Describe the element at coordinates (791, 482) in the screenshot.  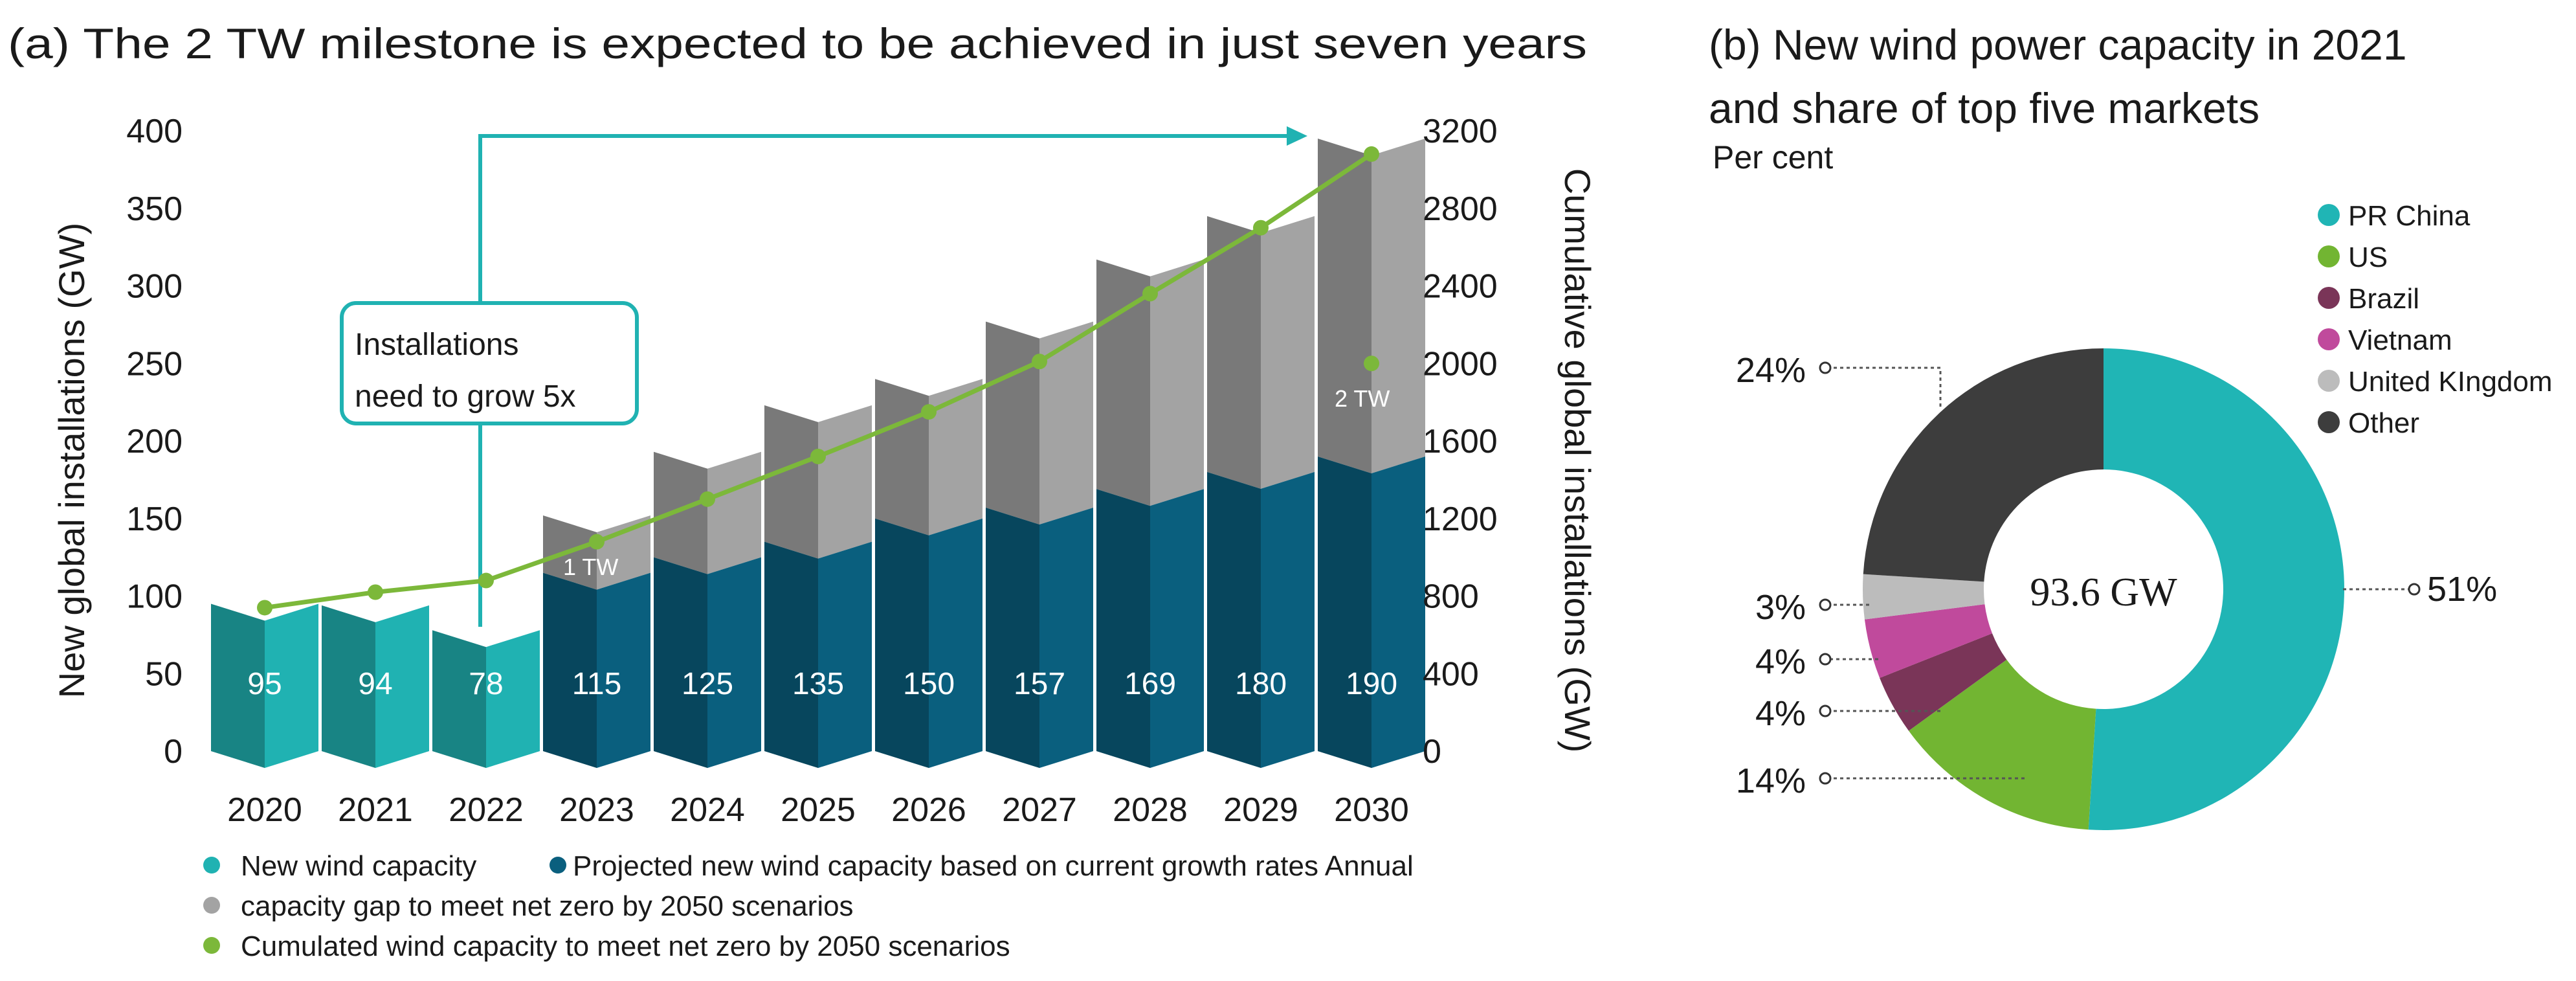
I see `gap-bar-2025-left-face` at that location.